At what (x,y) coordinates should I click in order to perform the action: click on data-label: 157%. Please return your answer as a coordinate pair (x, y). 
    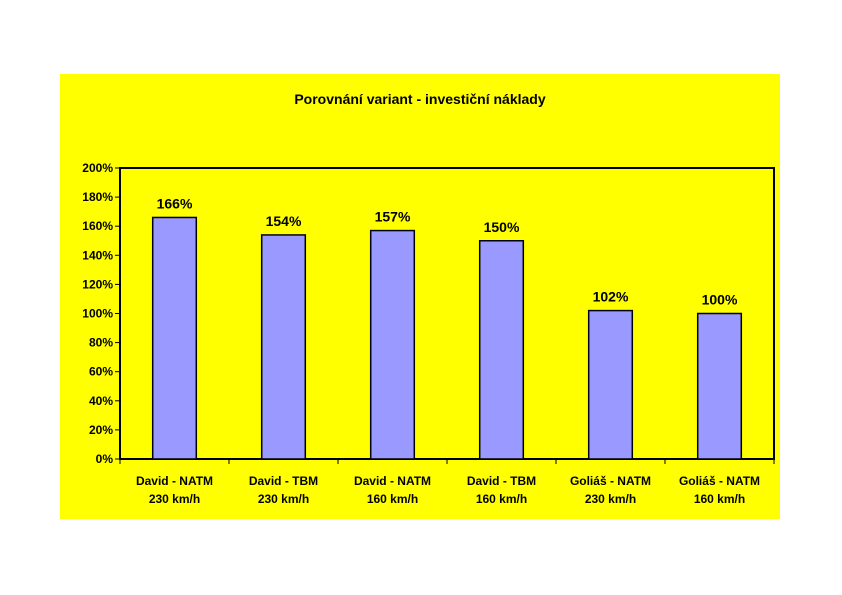
    Looking at the image, I should click on (393, 217).